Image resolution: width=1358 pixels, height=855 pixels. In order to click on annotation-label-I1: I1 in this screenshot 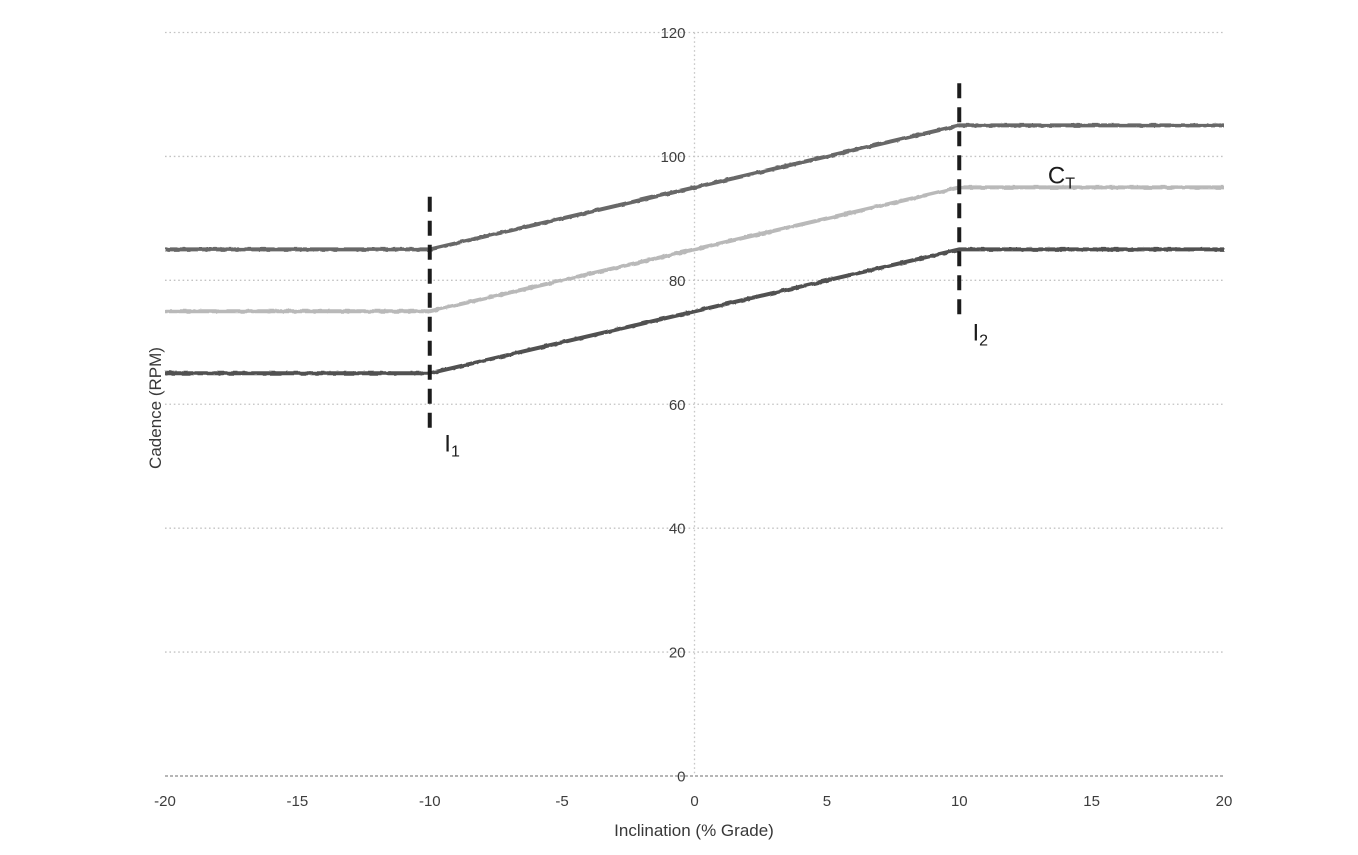, I will do `click(452, 445)`.